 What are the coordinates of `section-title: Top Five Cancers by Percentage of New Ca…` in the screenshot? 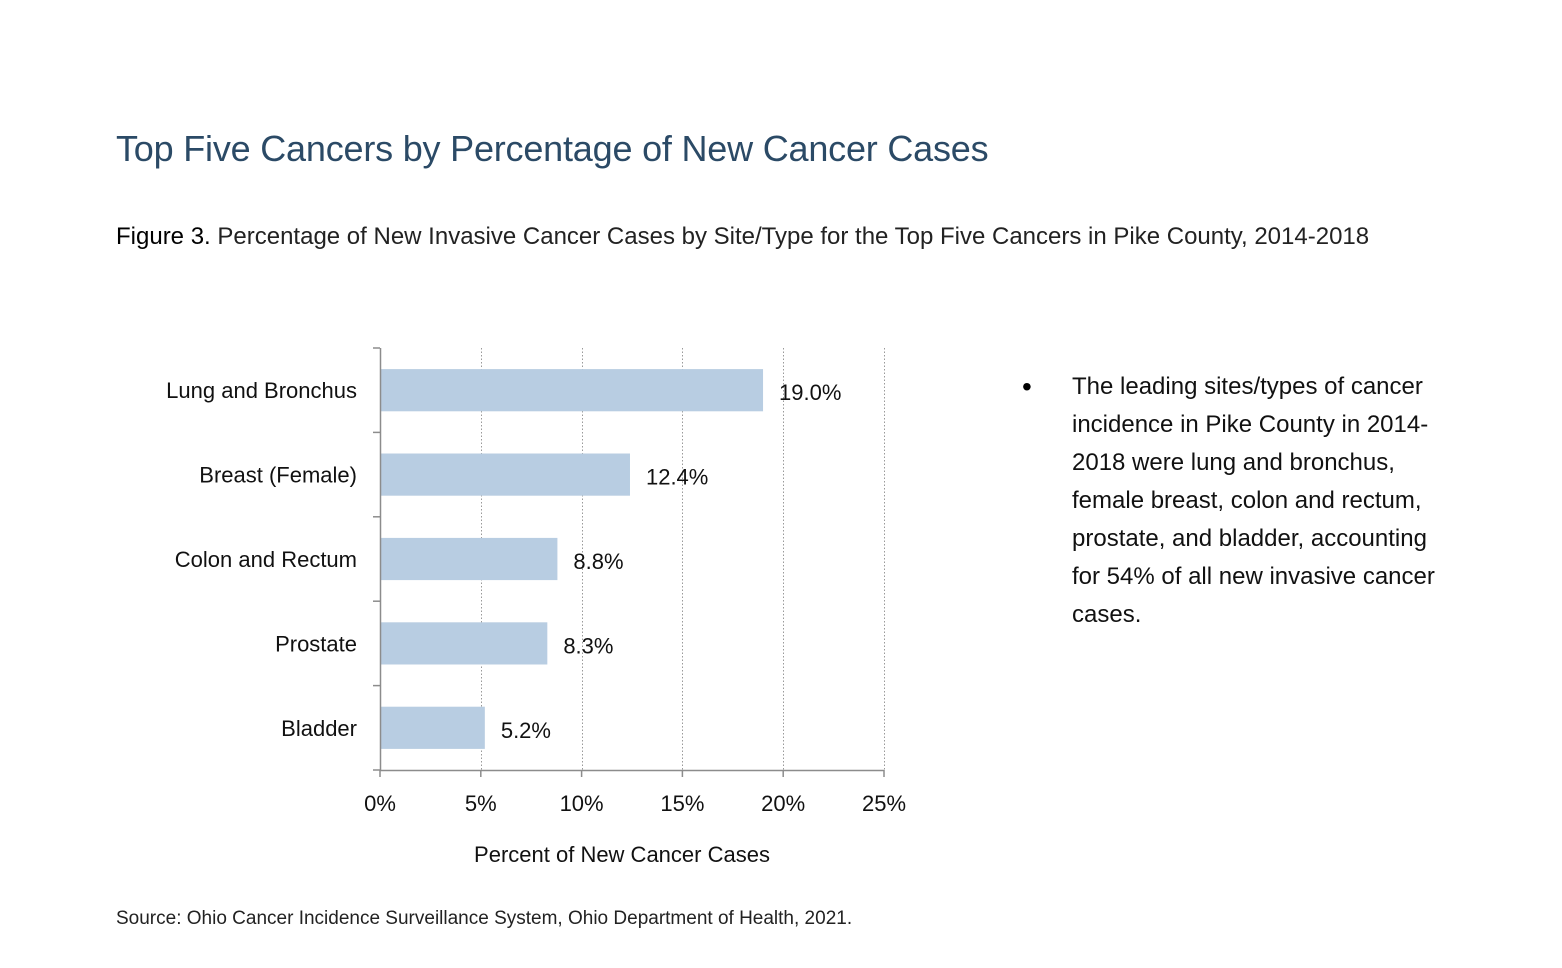 It's located at (552, 148).